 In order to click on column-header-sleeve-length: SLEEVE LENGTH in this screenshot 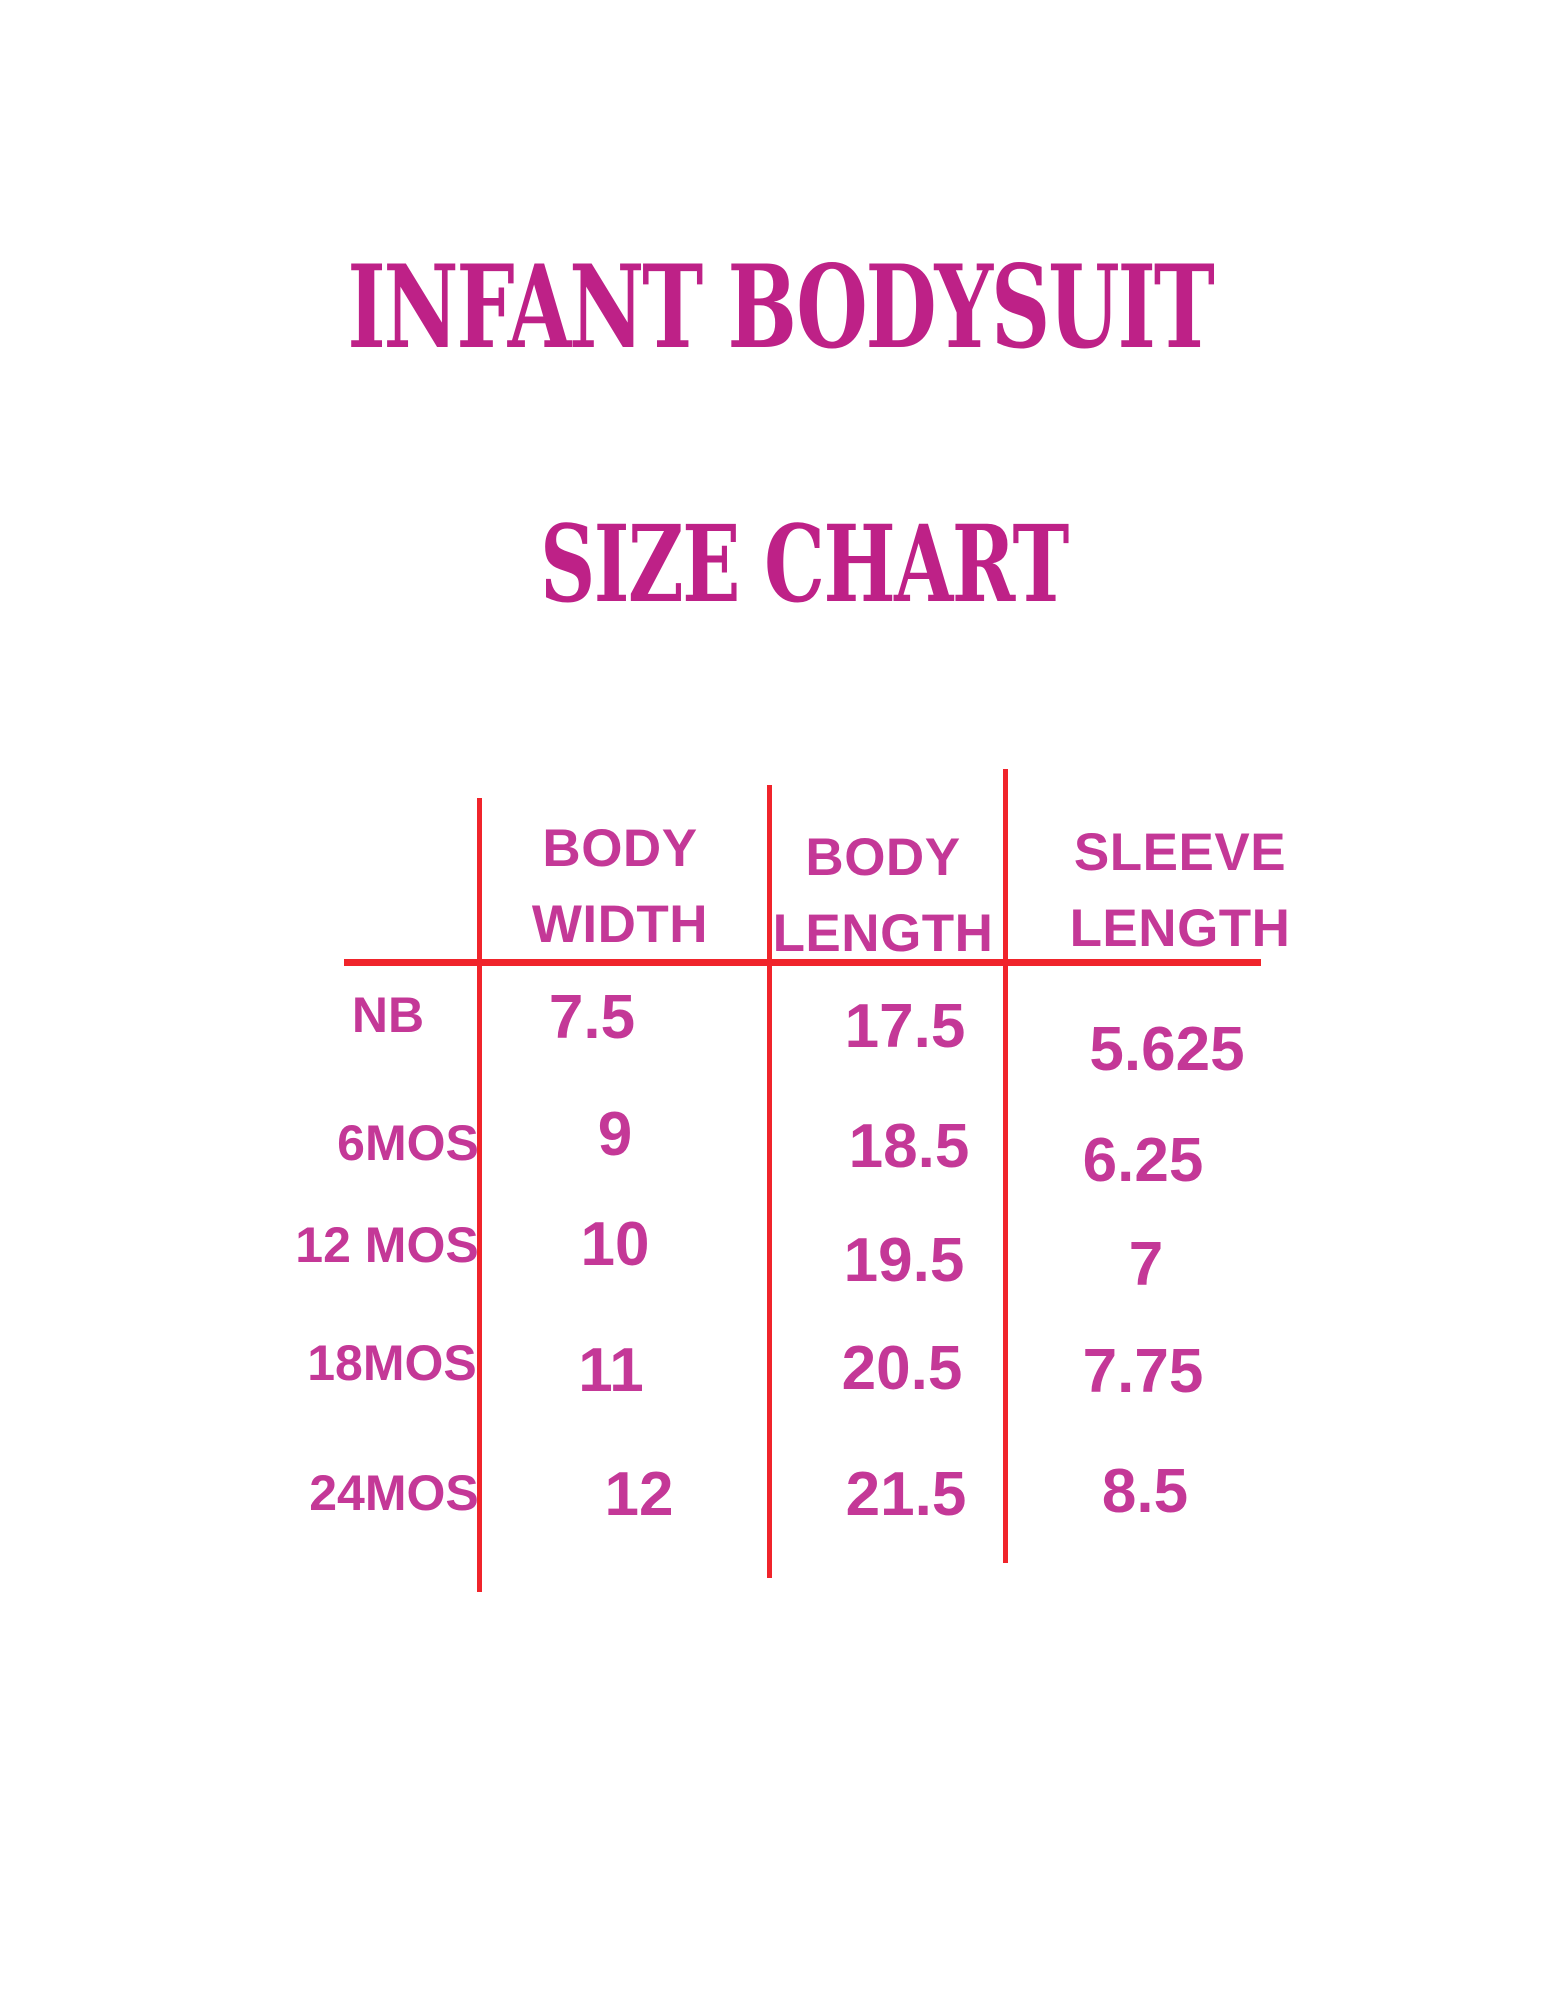, I will do `click(1180, 891)`.